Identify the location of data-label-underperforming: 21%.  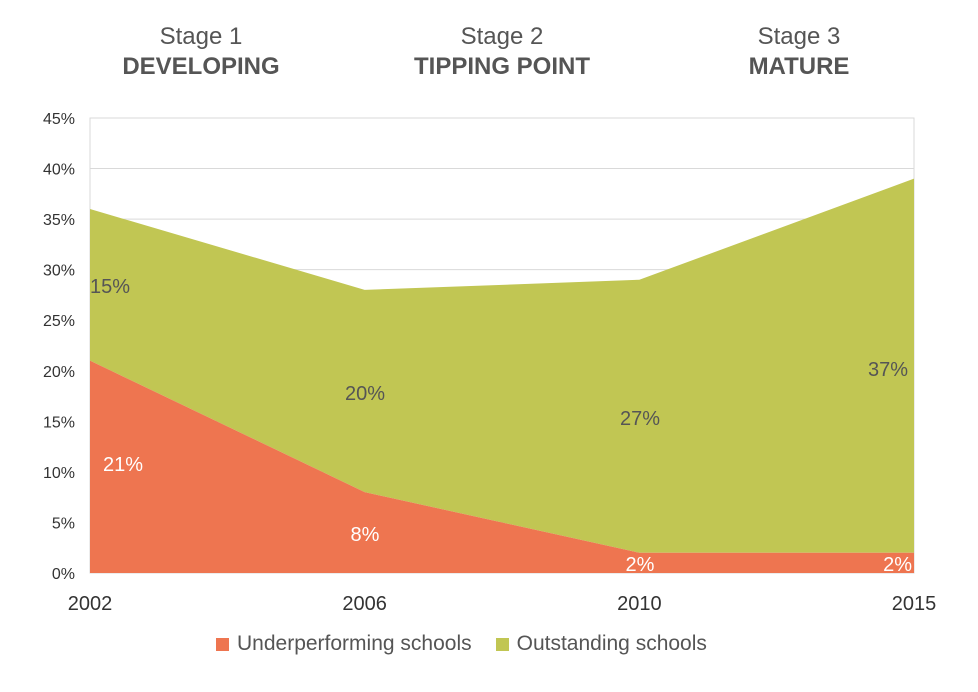
(123, 465).